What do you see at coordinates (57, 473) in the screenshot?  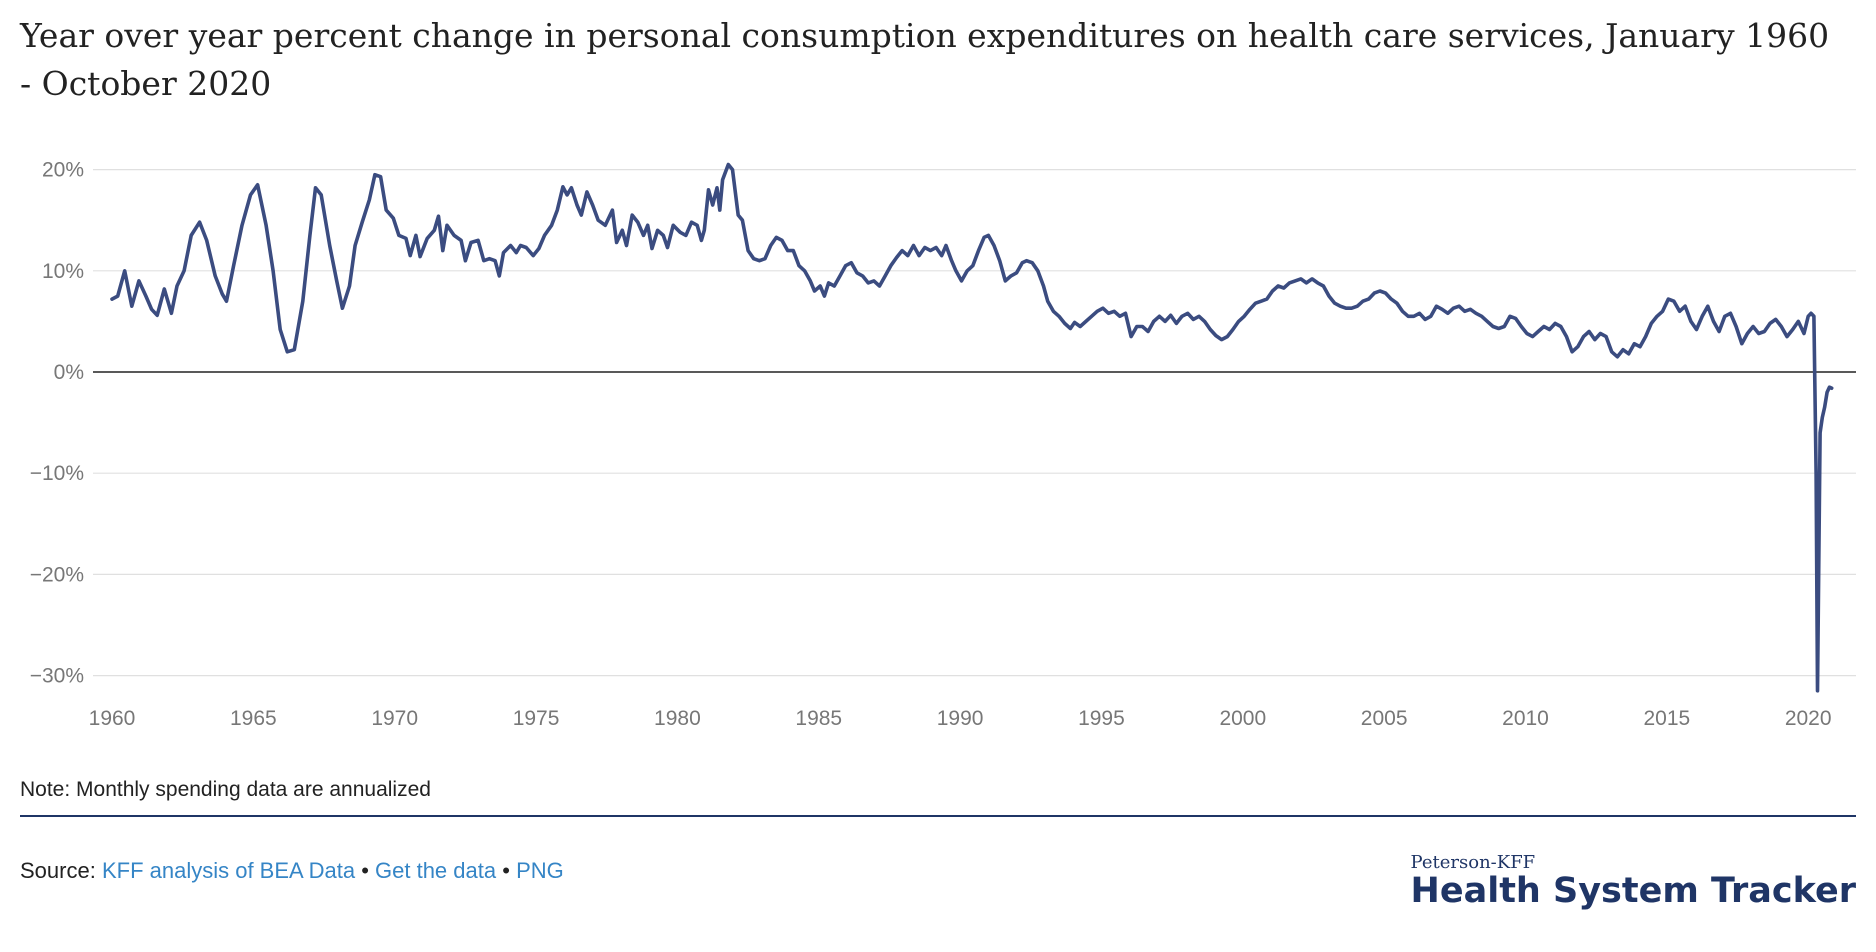 I see `y-tick-label: −10%` at bounding box center [57, 473].